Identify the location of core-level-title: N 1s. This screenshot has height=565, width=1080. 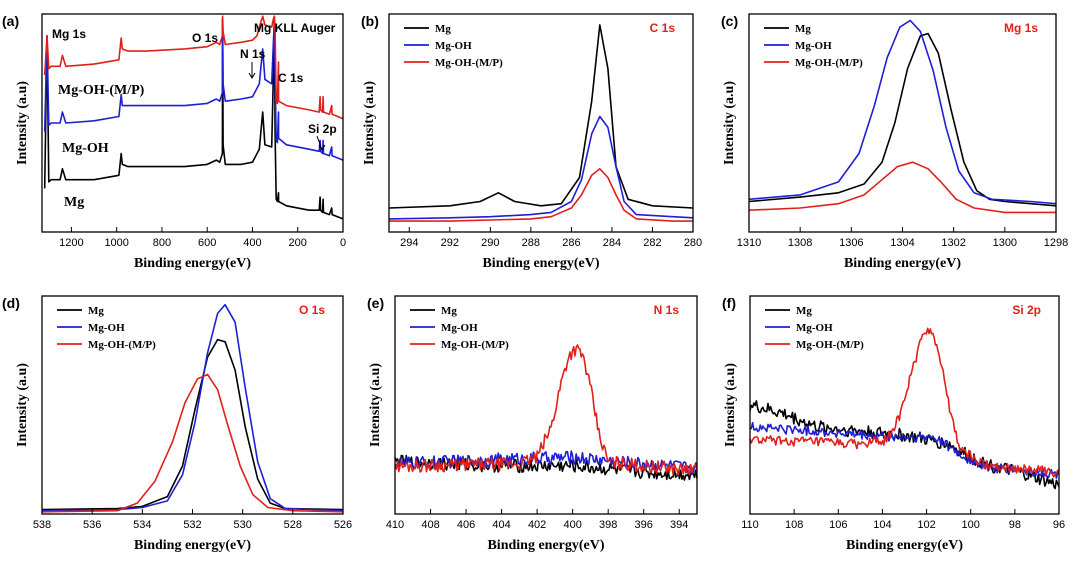
(667, 310).